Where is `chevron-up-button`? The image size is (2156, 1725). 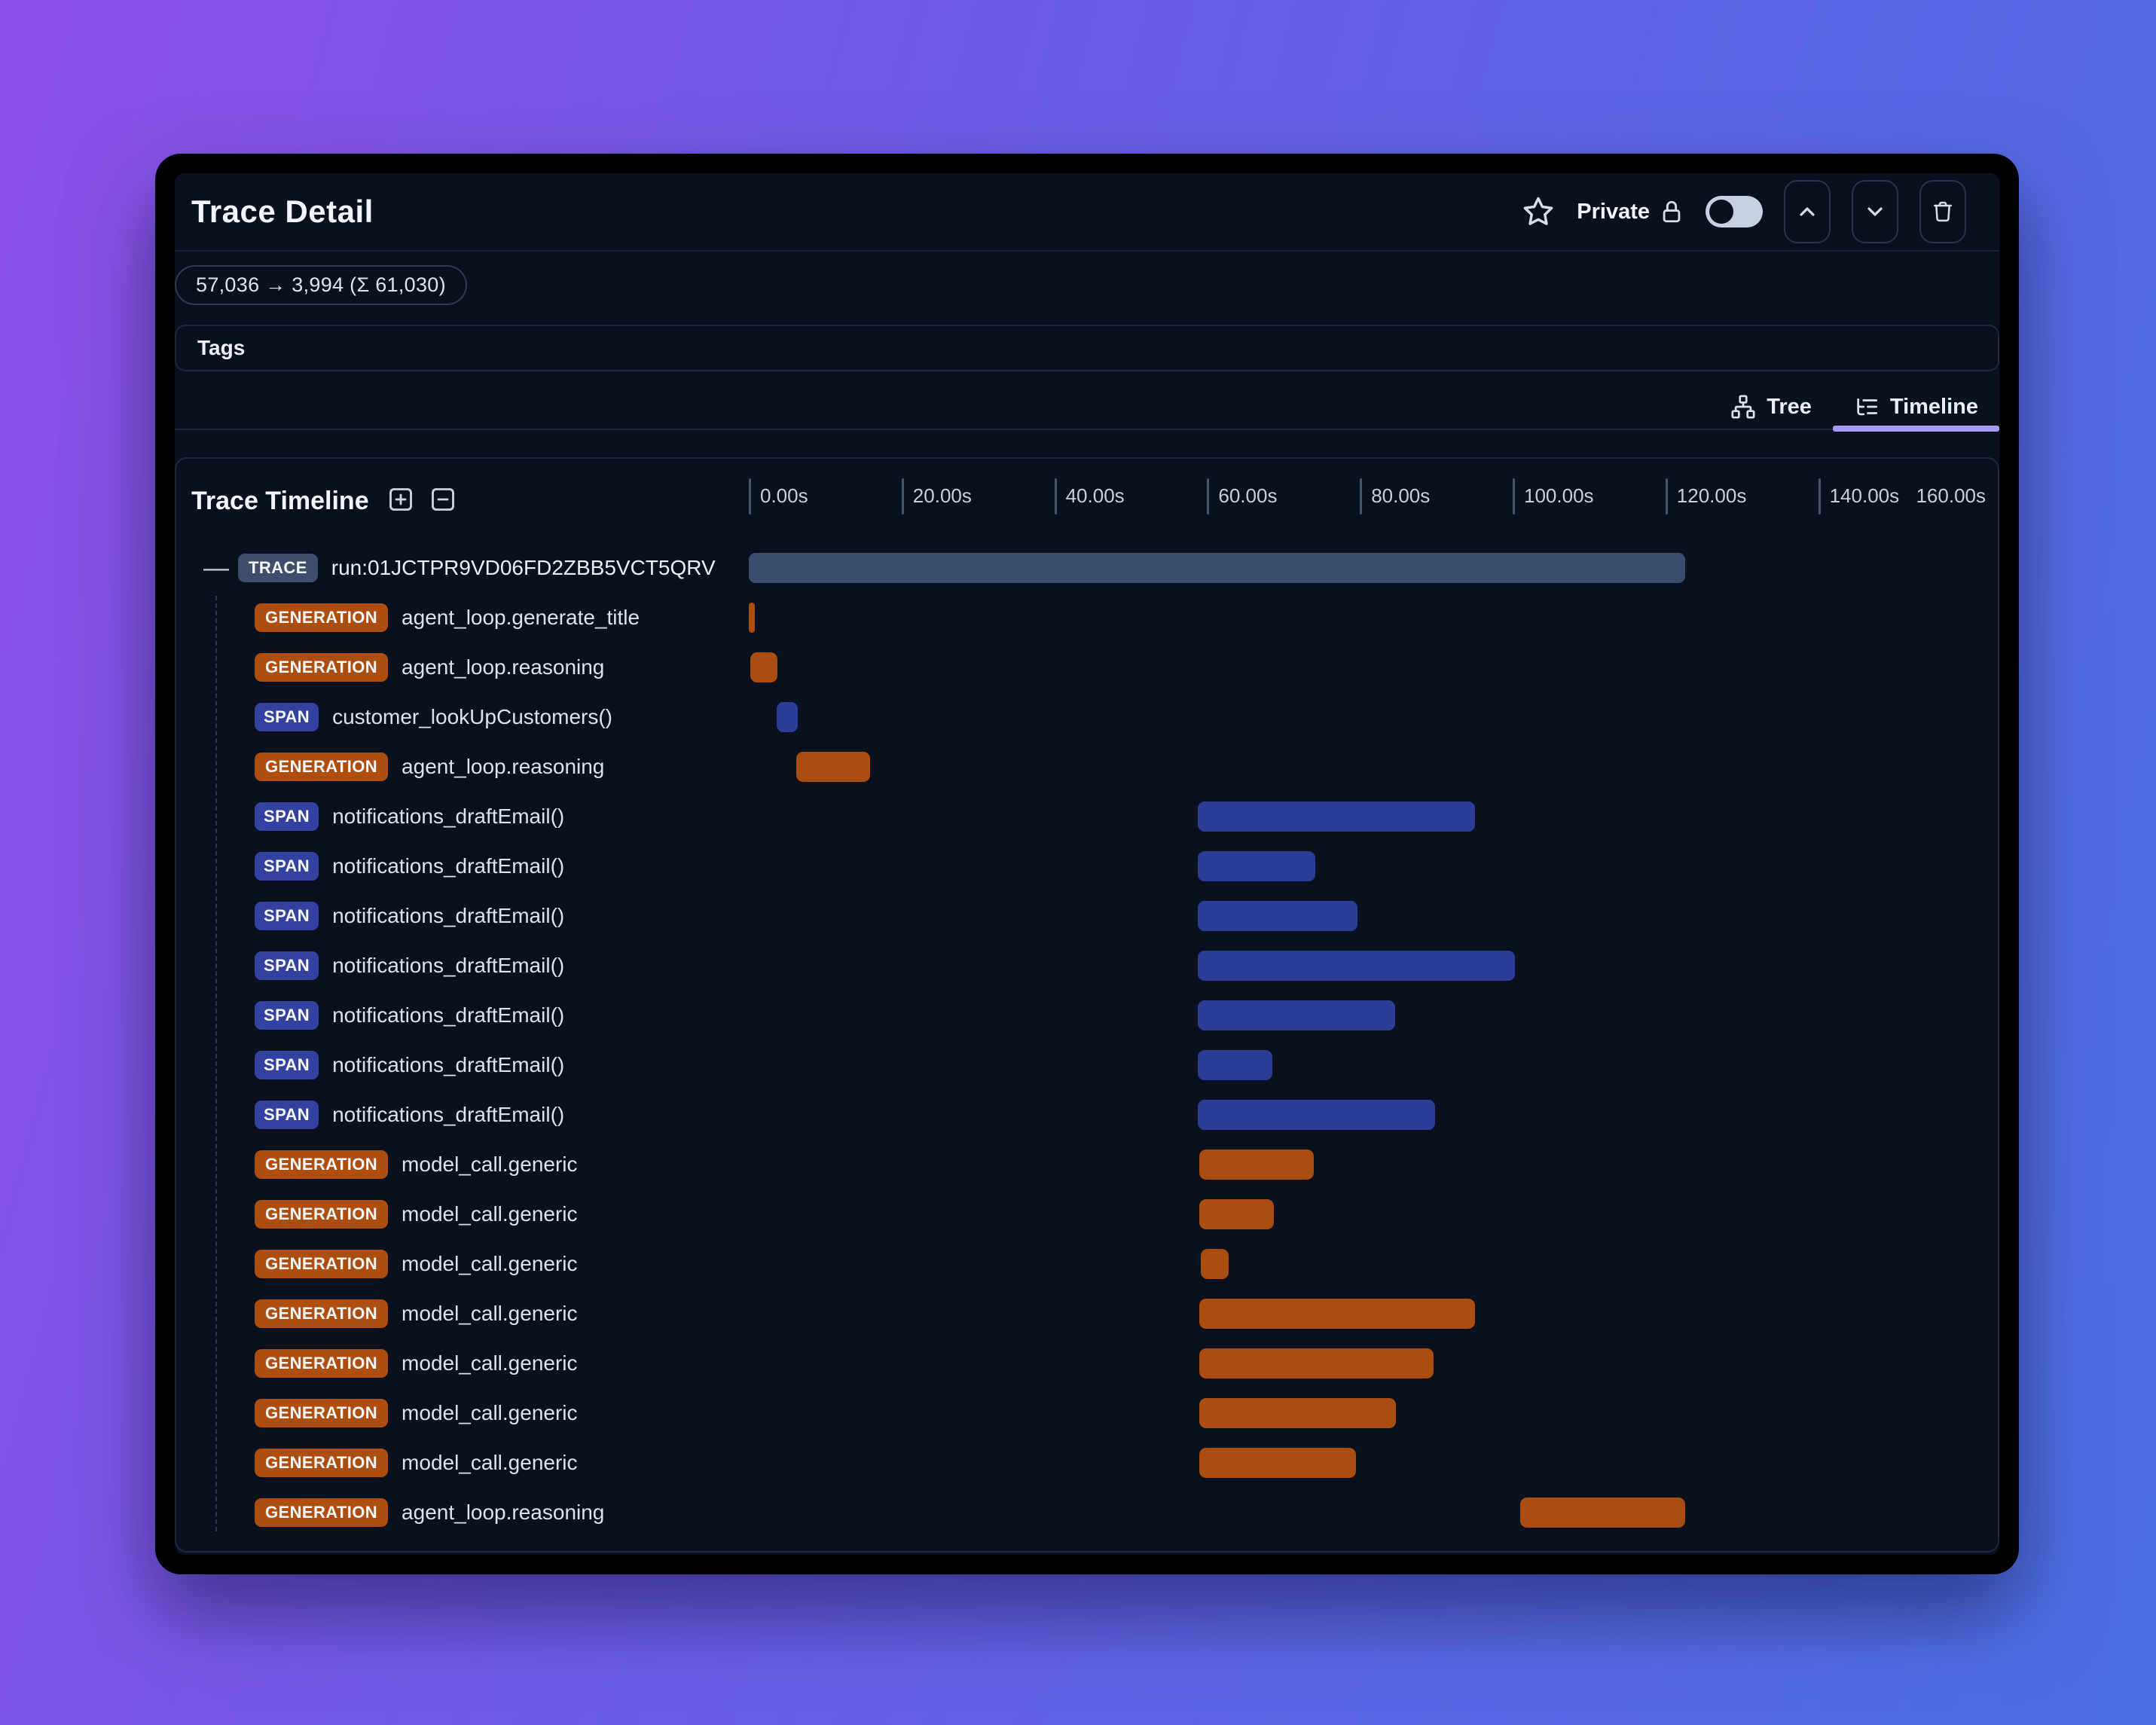 chevron-up-button is located at coordinates (1807, 212).